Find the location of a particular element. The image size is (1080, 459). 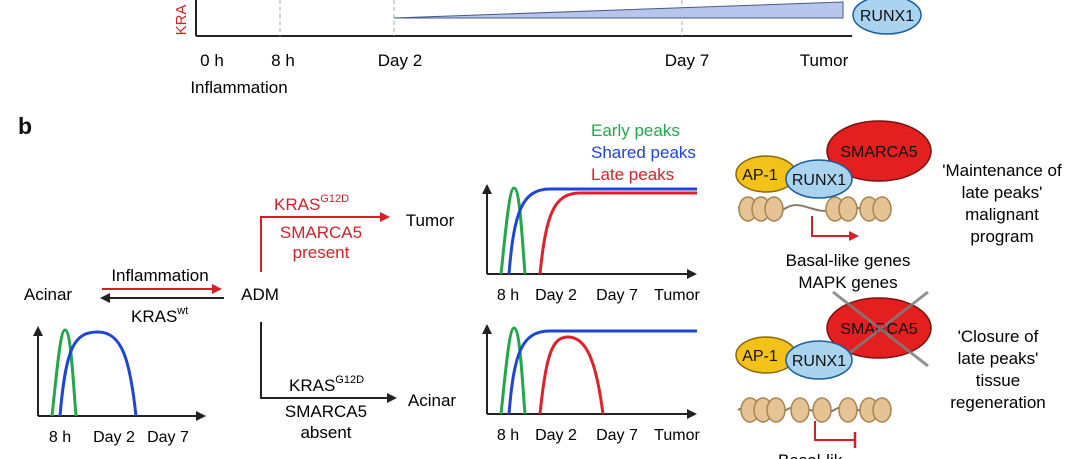

plot-acinar-tick-tumor: Tumor is located at coordinates (677, 435).